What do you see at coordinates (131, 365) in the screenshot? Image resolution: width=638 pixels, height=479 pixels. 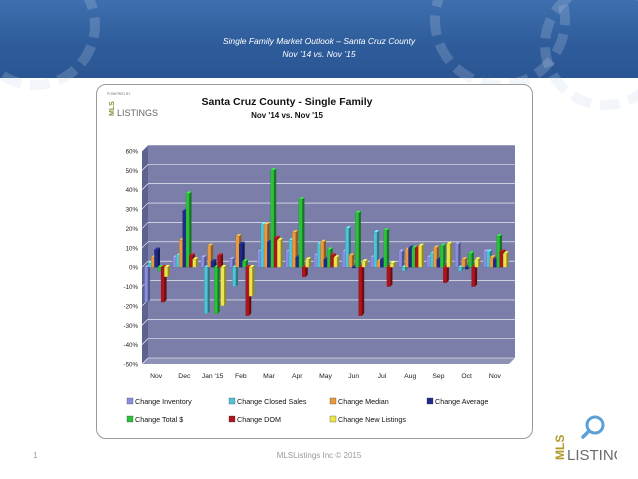 I see `y-tick-label: -50%` at bounding box center [131, 365].